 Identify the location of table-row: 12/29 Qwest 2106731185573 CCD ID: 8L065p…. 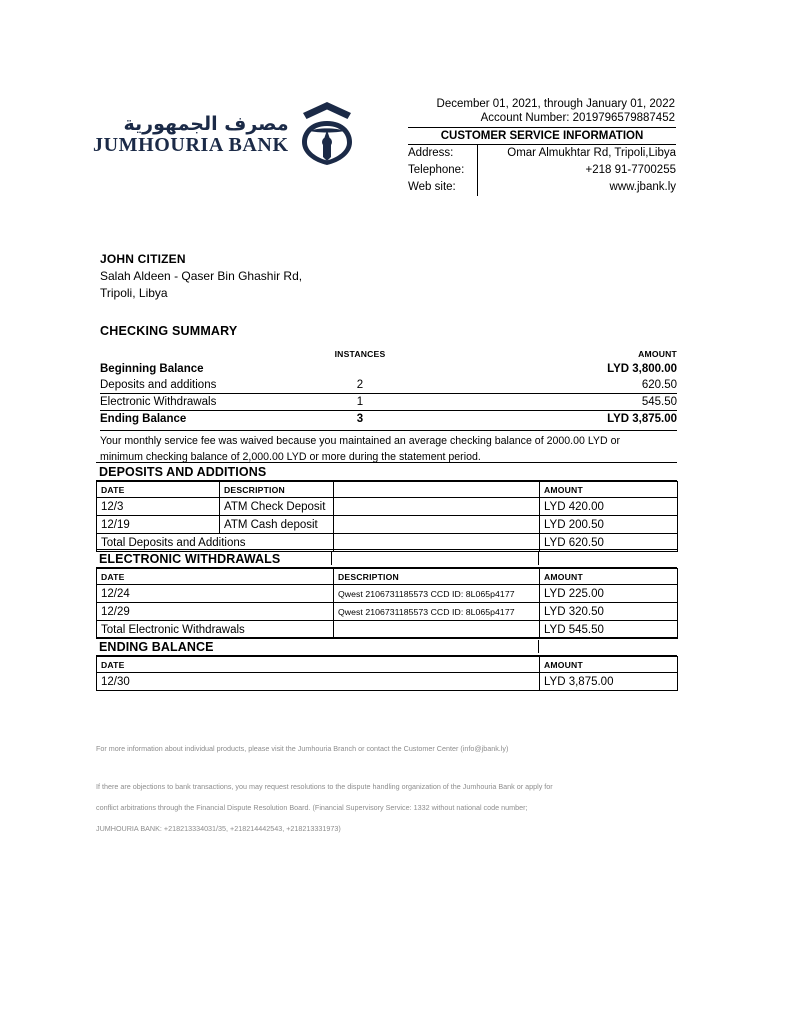
(387, 611).